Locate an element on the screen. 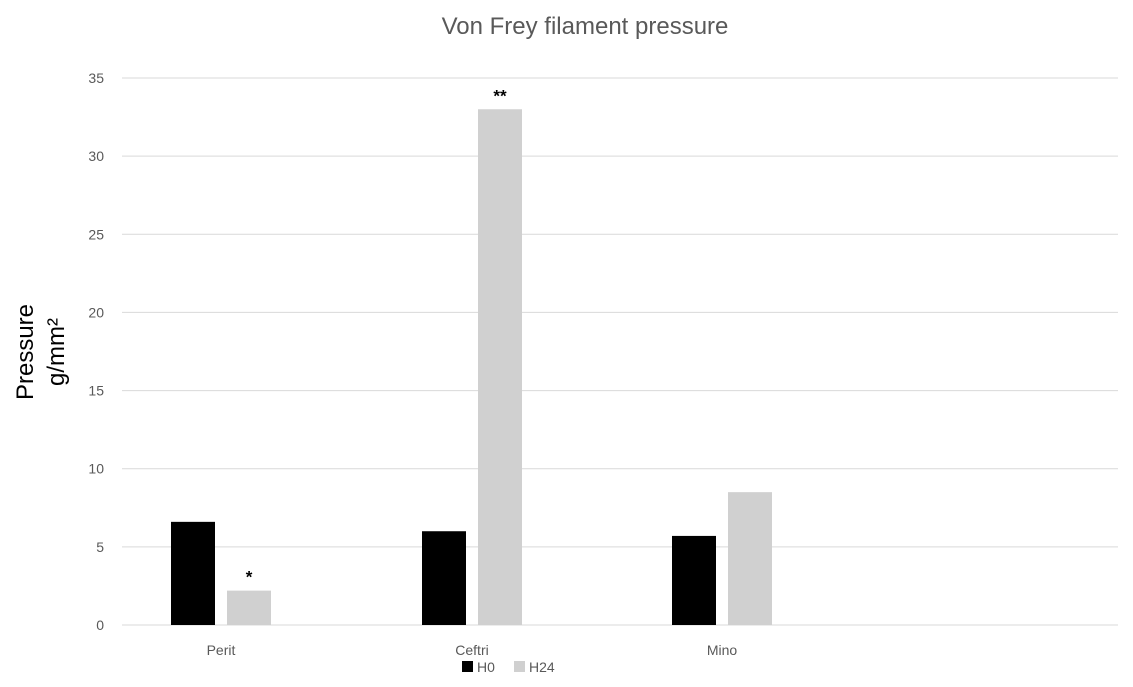 Image resolution: width=1133 pixels, height=687 pixels. category-label: Ceftri is located at coordinates (471, 650).